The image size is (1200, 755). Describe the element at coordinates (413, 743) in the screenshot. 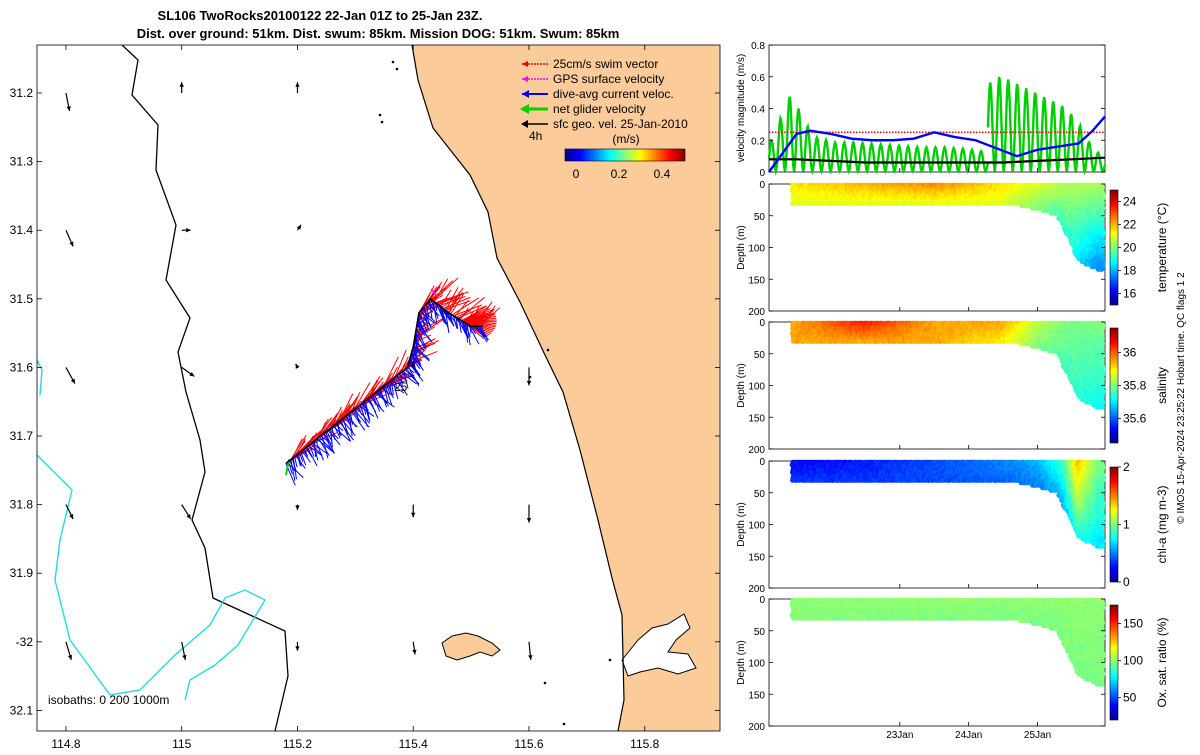

I see `map-xtick-label: 115.4` at that location.